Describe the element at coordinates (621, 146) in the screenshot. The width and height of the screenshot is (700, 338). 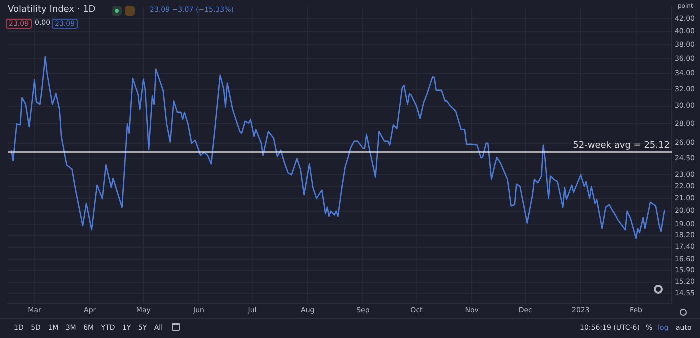
I see `ref-line-label: 52-week avg = 25.12` at that location.